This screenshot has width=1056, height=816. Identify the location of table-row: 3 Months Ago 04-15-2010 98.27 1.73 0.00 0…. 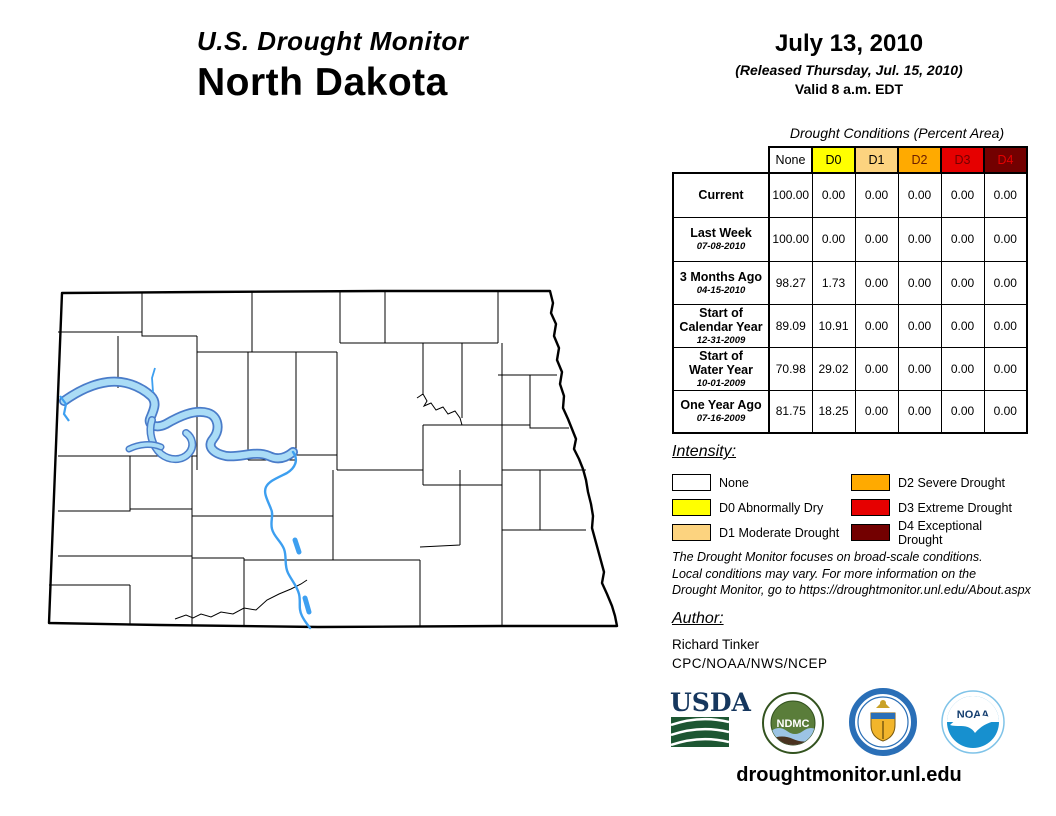
(850, 282).